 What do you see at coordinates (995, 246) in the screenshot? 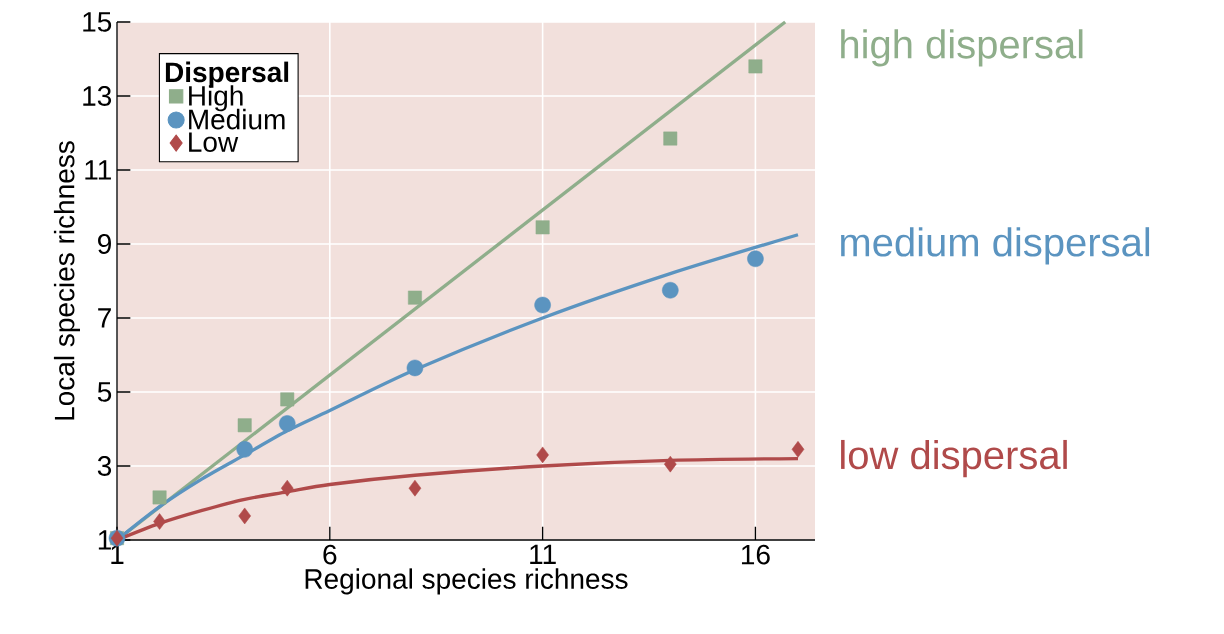
I see `text: medium dispersal` at bounding box center [995, 246].